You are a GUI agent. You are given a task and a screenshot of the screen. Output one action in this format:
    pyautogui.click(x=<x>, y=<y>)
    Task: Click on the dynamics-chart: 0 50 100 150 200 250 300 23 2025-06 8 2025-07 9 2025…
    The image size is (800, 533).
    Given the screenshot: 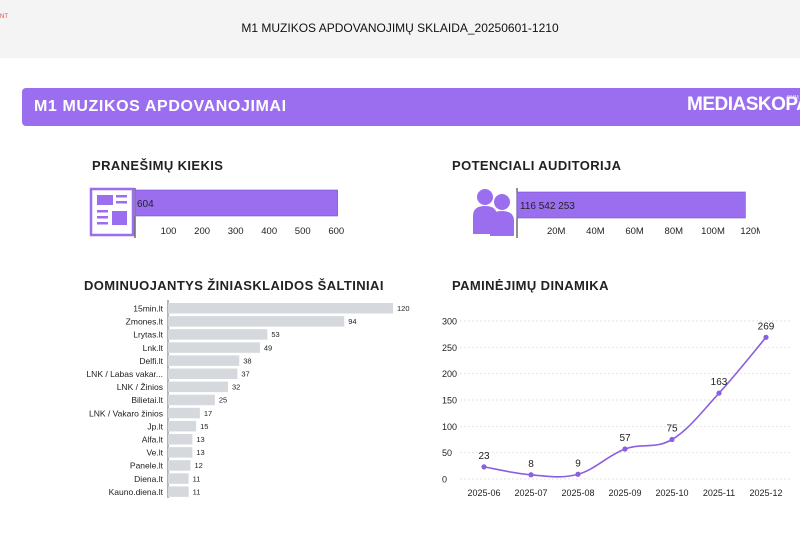 What is the action you would take?
    pyautogui.click(x=617, y=407)
    